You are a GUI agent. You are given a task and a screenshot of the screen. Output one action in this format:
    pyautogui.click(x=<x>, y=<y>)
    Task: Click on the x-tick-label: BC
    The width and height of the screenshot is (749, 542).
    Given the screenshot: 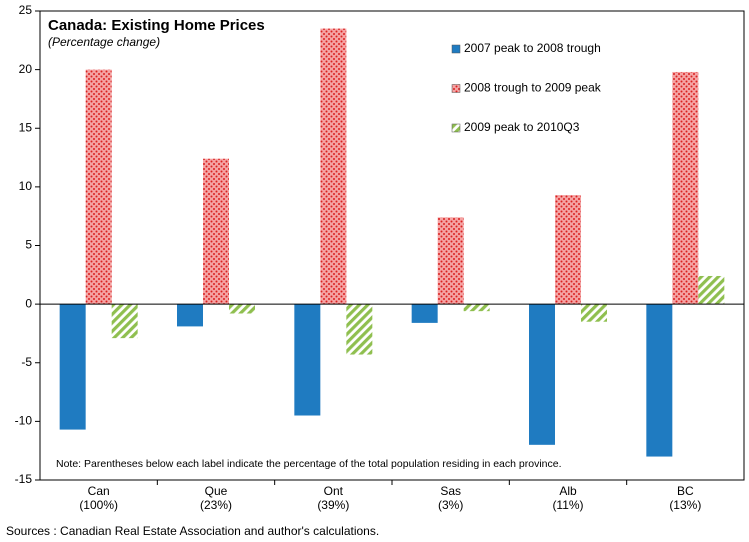 What is the action you would take?
    pyautogui.click(x=685, y=491)
    